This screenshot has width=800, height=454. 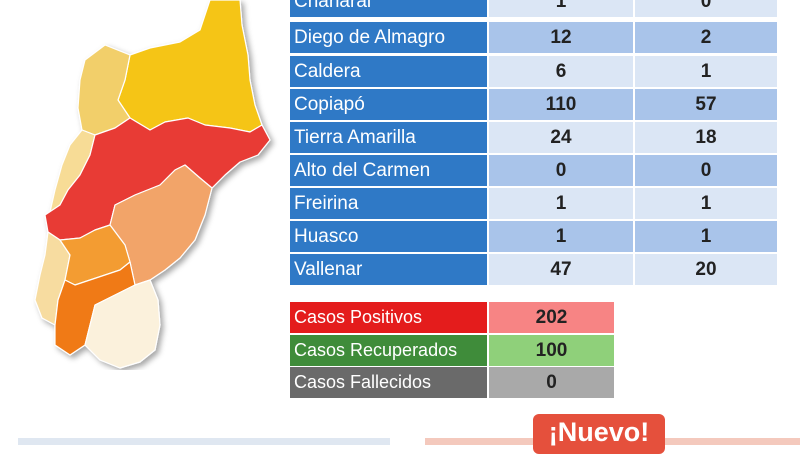 I want to click on commune-value-2: 57, so click(x=706, y=104).